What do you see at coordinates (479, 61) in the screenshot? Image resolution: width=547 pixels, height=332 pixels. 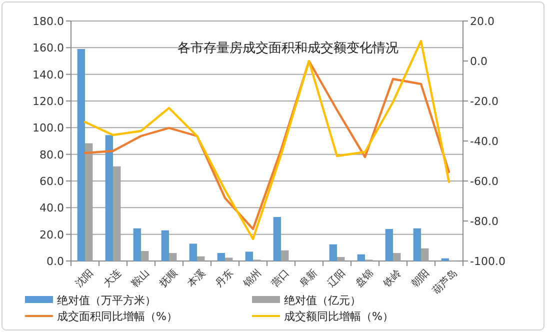 I see `y2-tick-label: 0.0` at bounding box center [479, 61].